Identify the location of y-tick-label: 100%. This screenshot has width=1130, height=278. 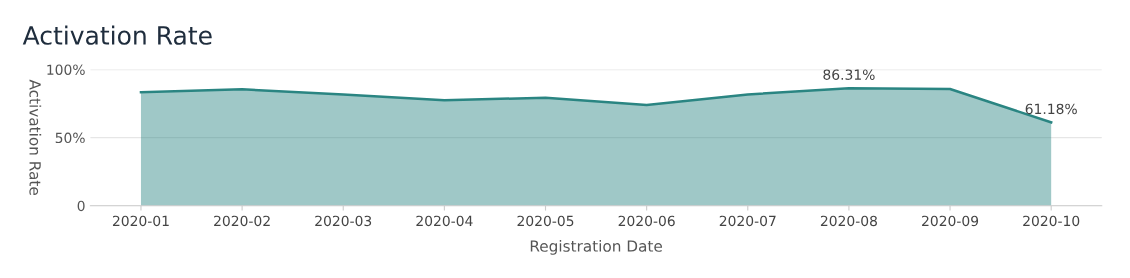
(66, 69).